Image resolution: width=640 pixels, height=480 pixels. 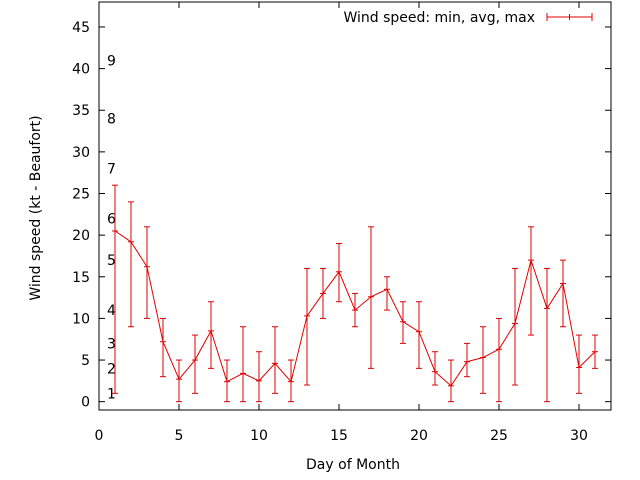 What do you see at coordinates (111, 394) in the screenshot?
I see `beaufort-label: 1` at bounding box center [111, 394].